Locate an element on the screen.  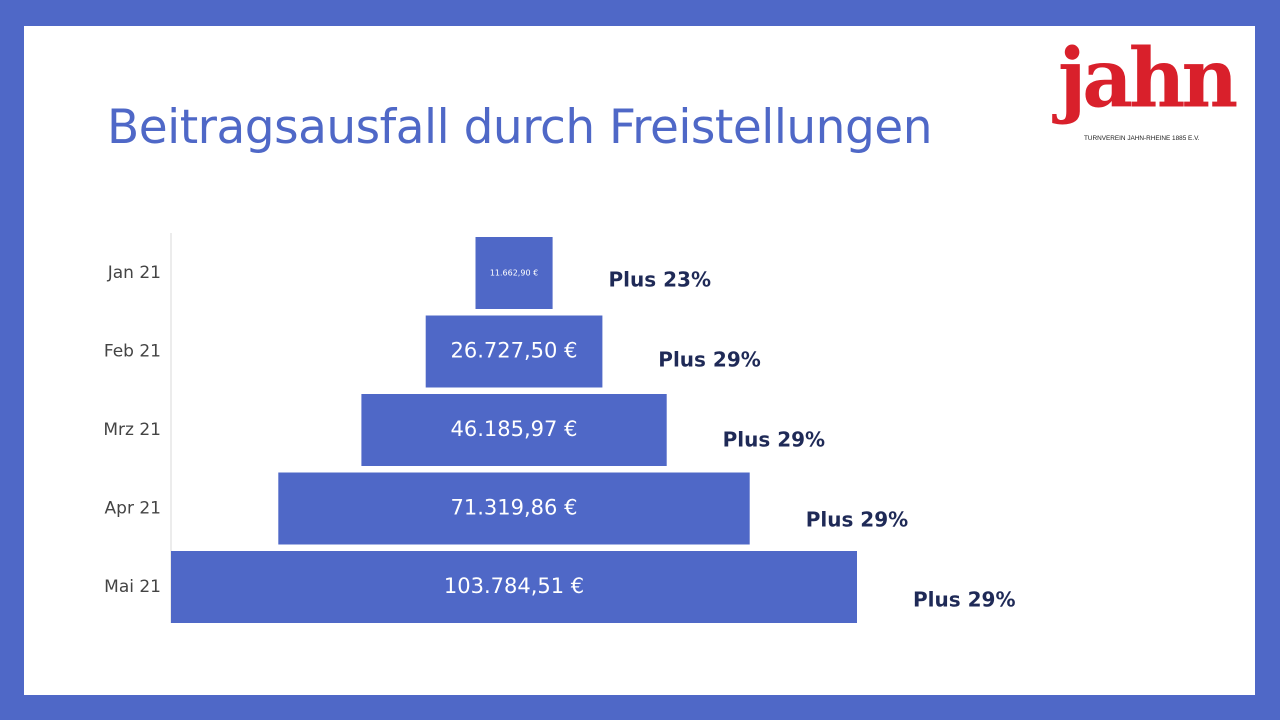
value-label: 103.784,51 € is located at coordinates (514, 586).